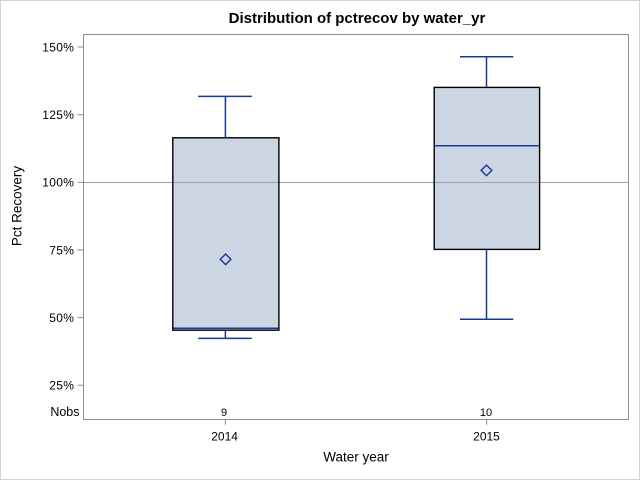  Describe the element at coordinates (61, 318) in the screenshot. I see `svg-text: 50%` at that location.